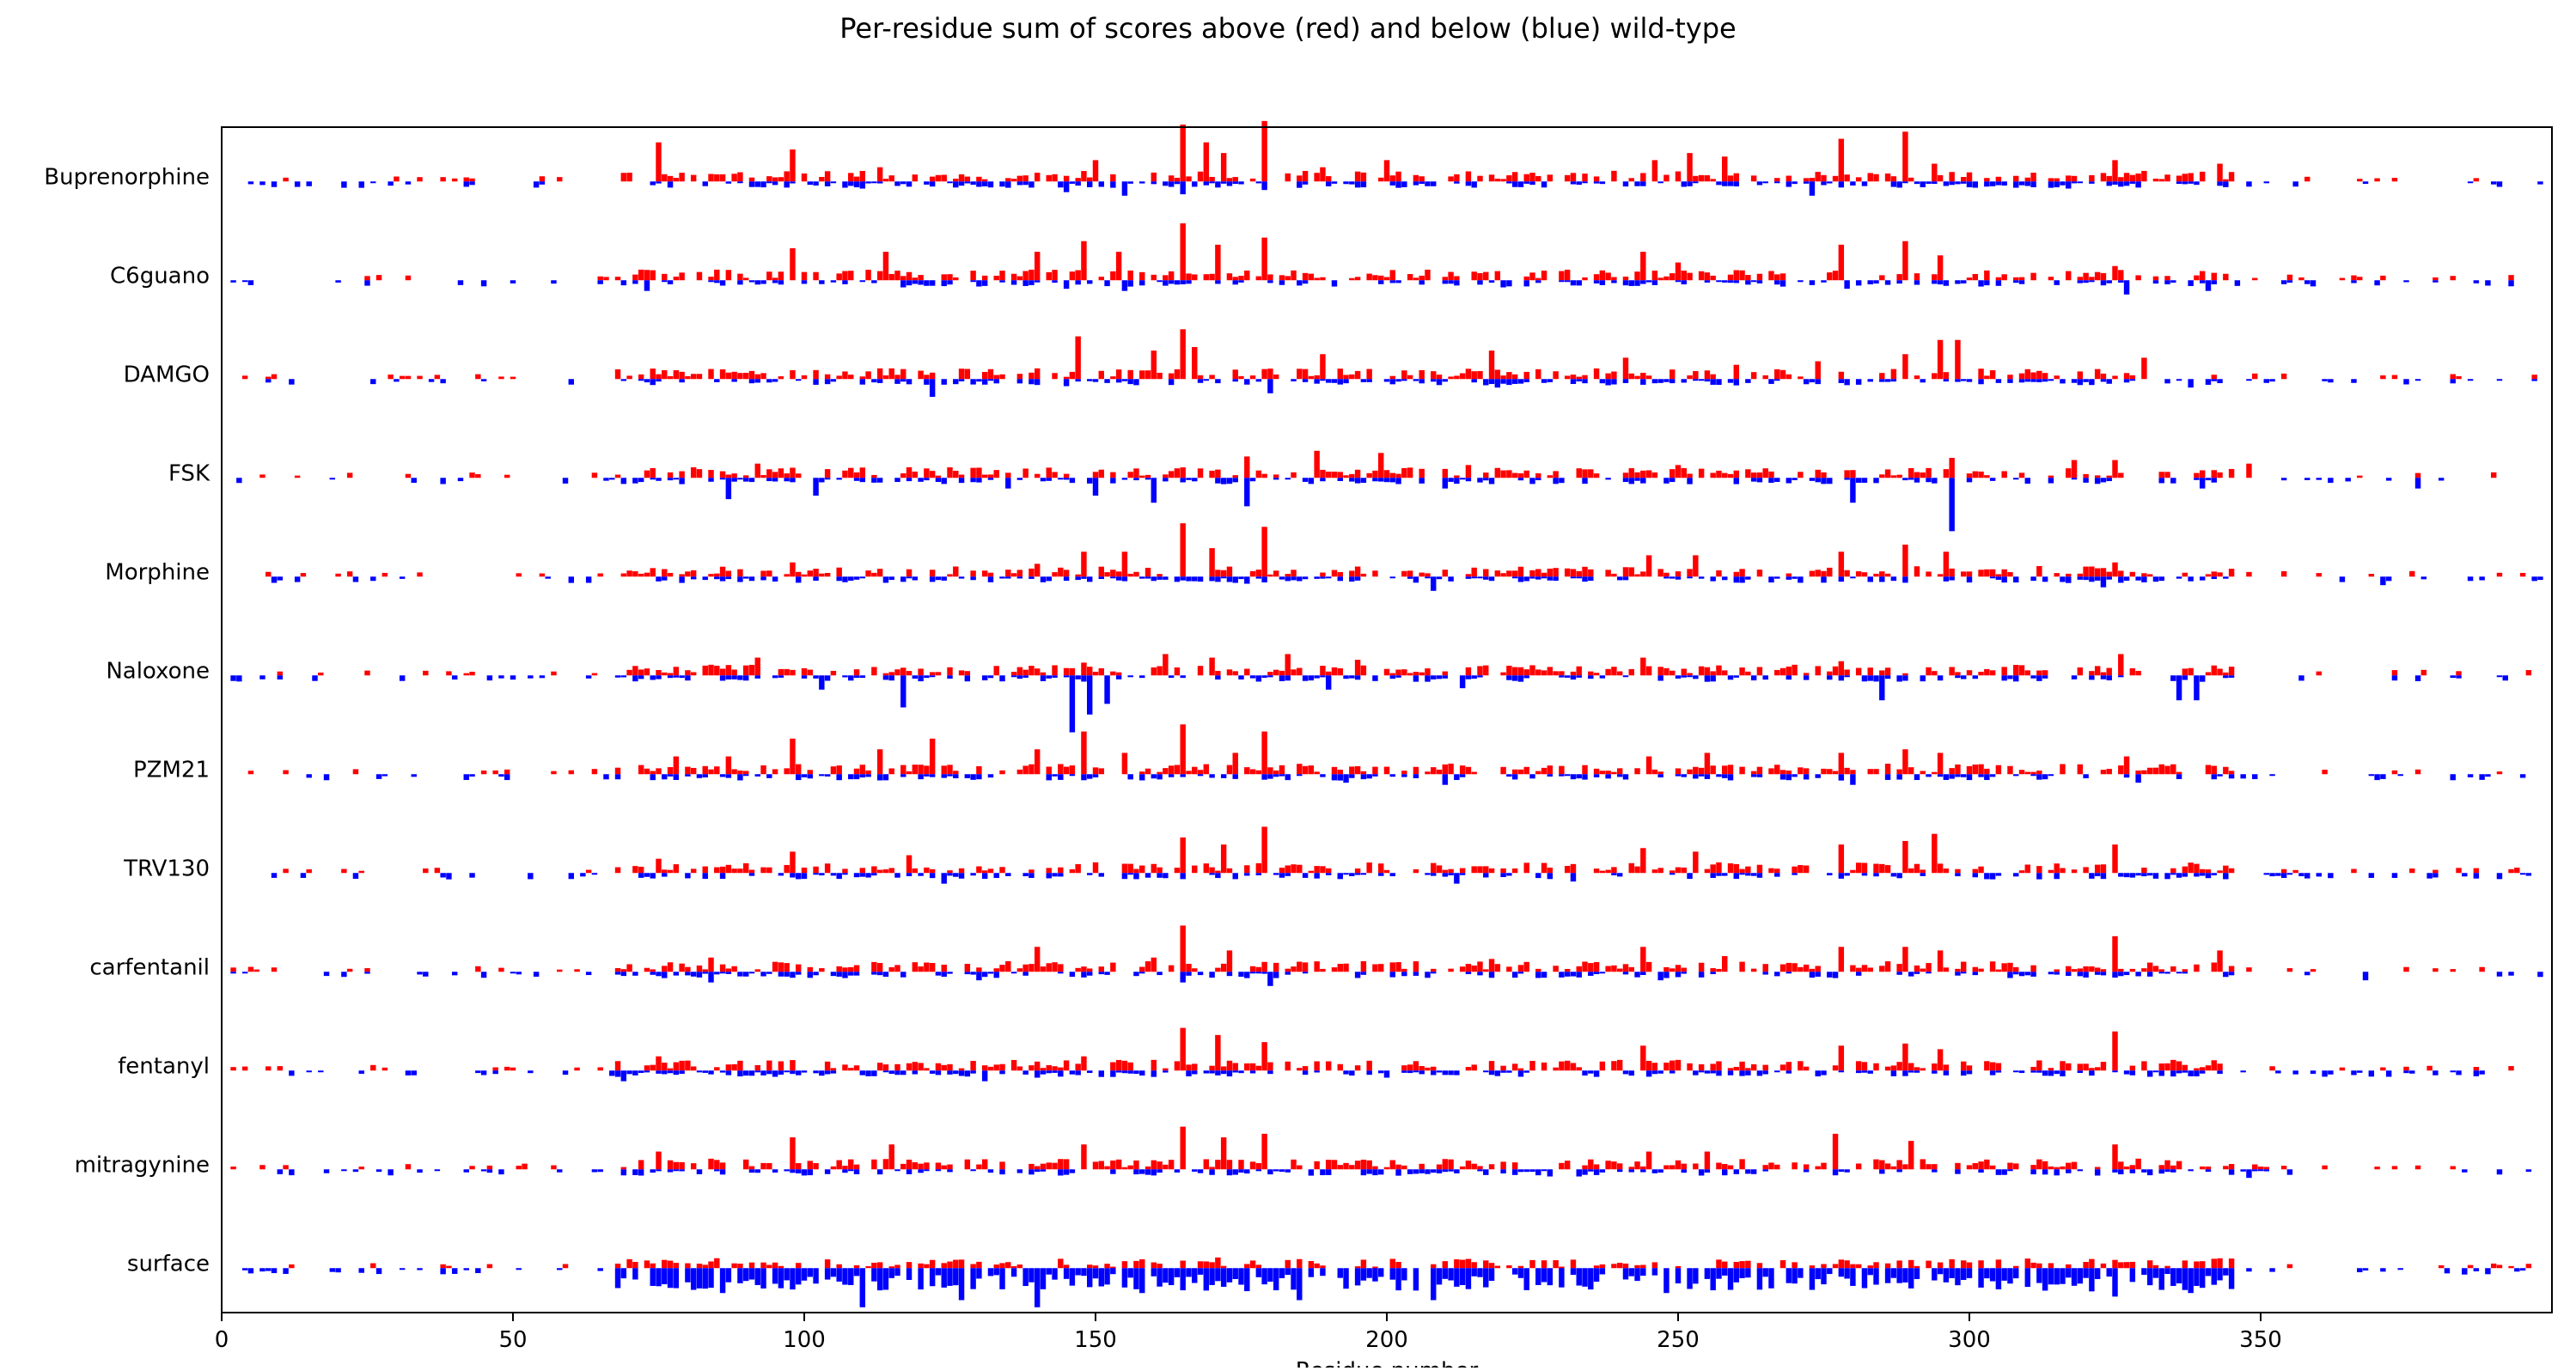 Image resolution: width=2576 pixels, height=1371 pixels. What do you see at coordinates (1381, 693) in the screenshot?
I see `track-naloxone` at bounding box center [1381, 693].